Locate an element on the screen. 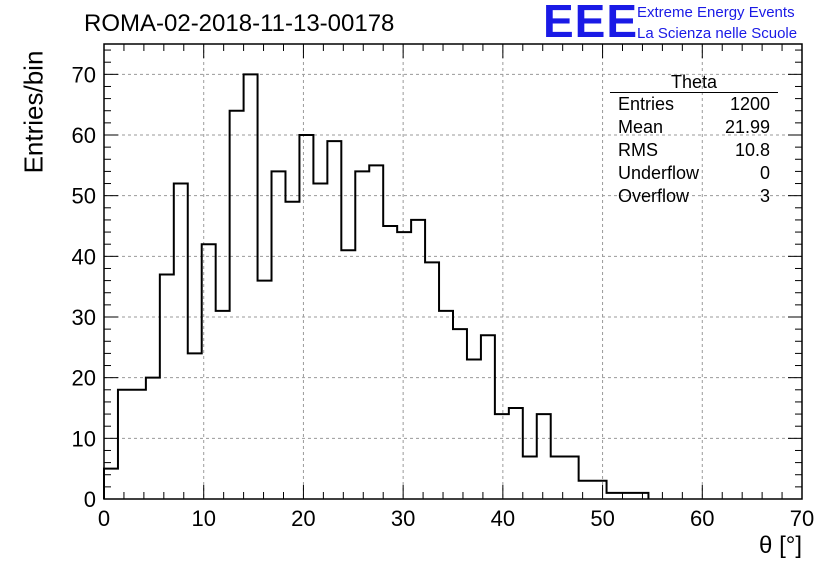 The height and width of the screenshot is (572, 836). x-tick-label: 50 is located at coordinates (602, 518).